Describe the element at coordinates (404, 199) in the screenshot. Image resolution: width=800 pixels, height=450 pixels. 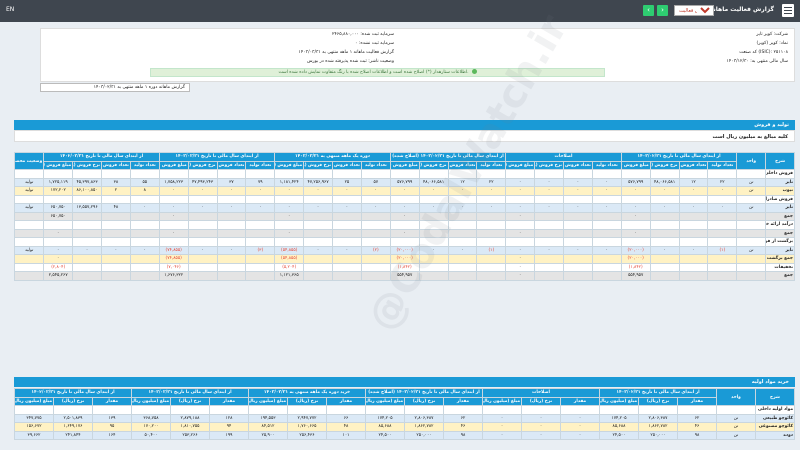
I see `table-row: فروش صادراتی` at that location.